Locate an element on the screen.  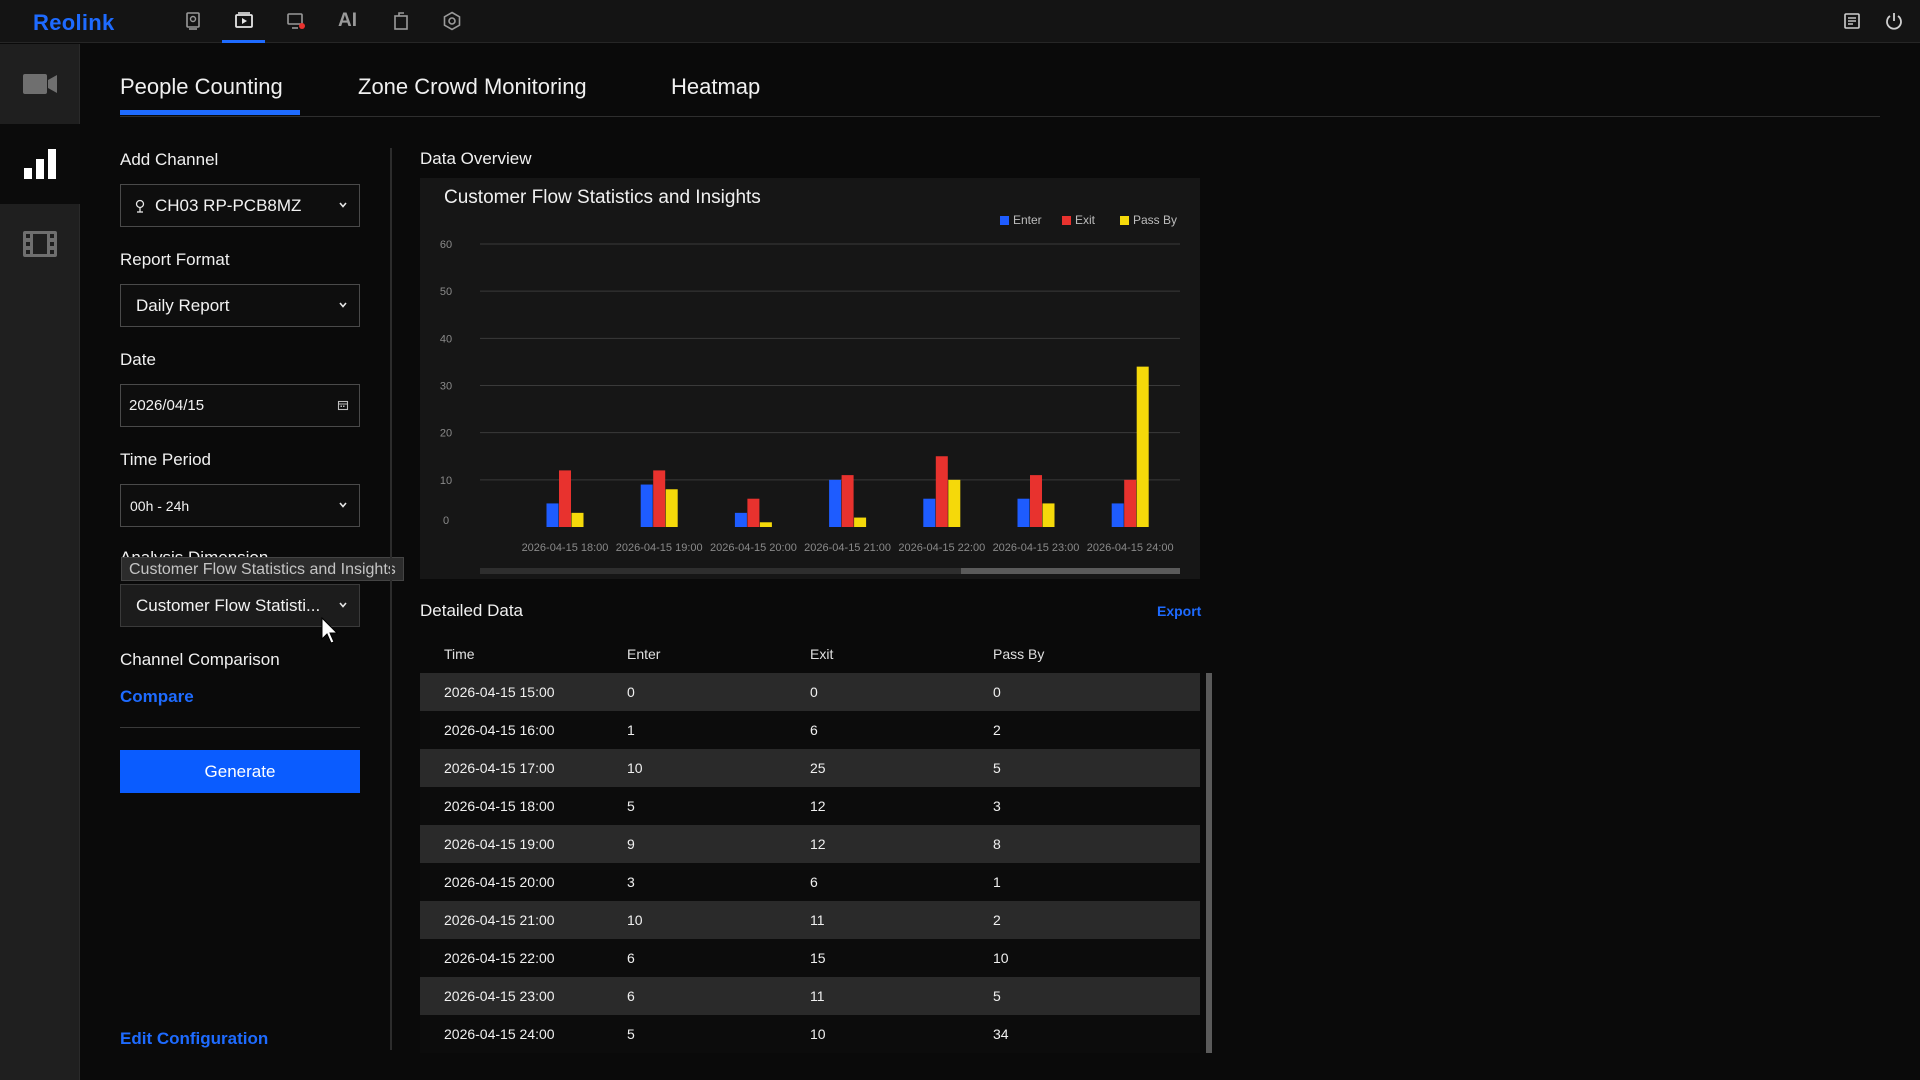
film-icon is located at coordinates (40, 244).